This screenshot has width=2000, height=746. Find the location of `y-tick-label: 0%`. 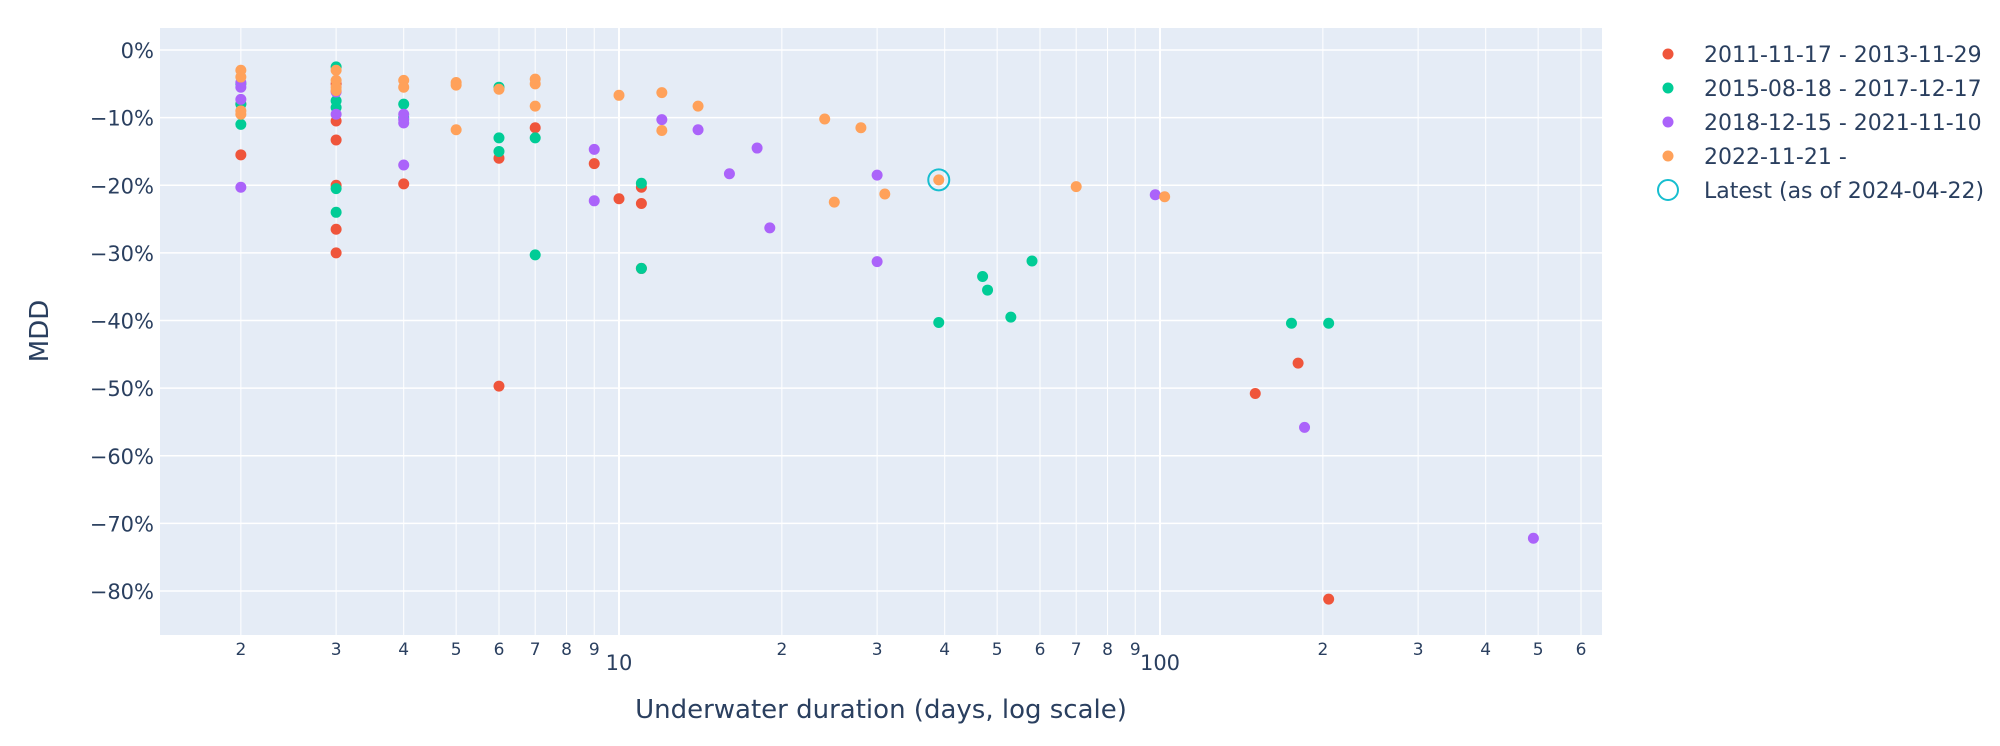

y-tick-label: 0% is located at coordinates (137, 51).